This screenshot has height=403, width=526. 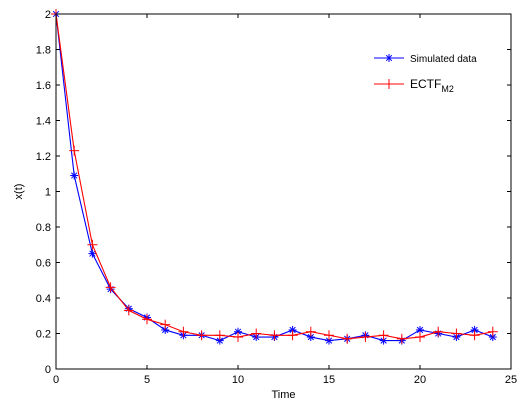 What do you see at coordinates (19, 192) in the screenshot?
I see `y-axis-label: x(t)` at bounding box center [19, 192].